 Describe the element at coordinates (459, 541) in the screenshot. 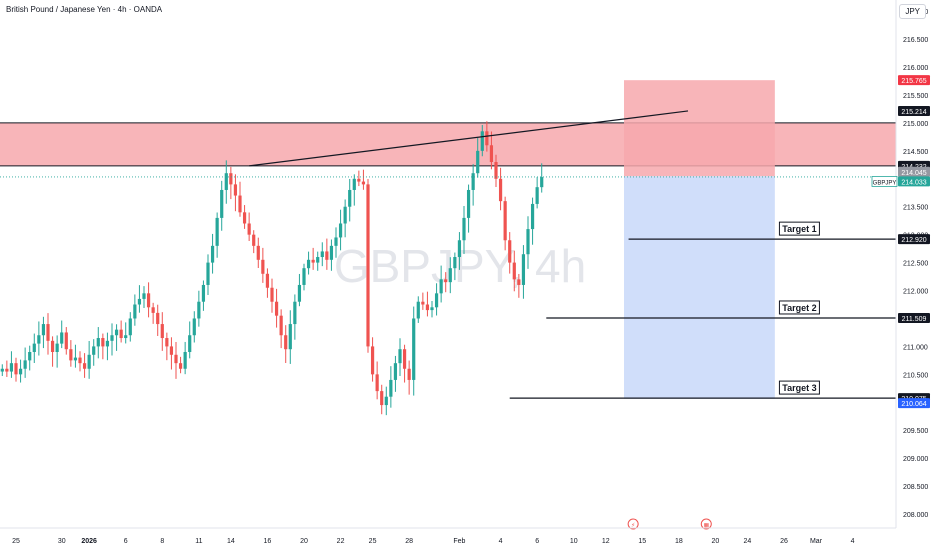

I see `time-tick-label: Feb` at that location.